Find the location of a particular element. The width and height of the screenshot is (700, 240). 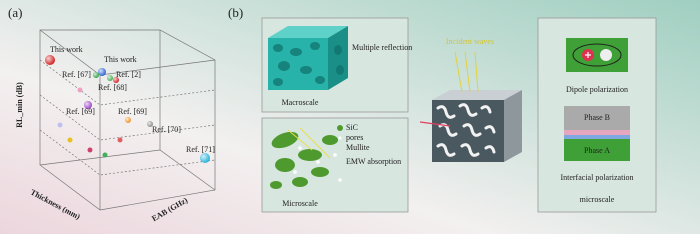

panel-label: (b) is located at coordinates (235, 12).